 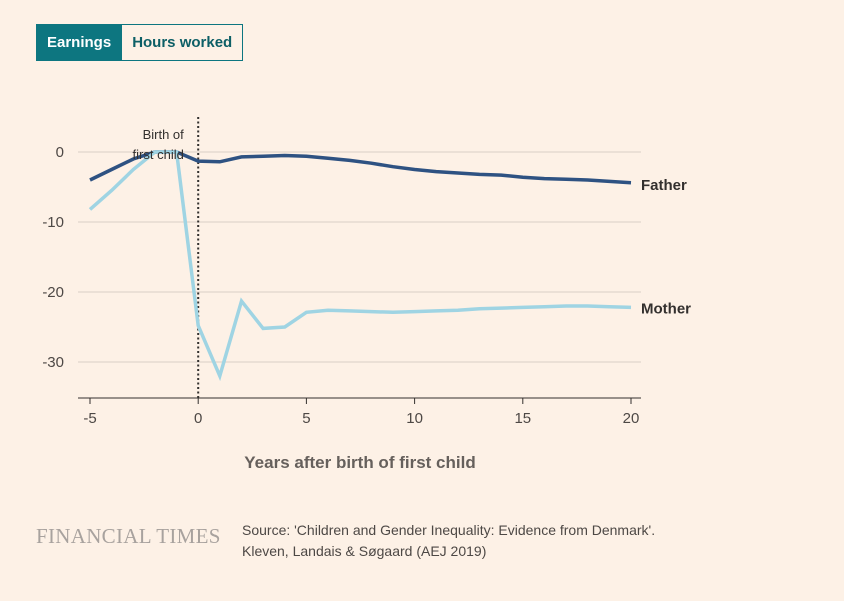 What do you see at coordinates (666, 308) in the screenshot?
I see `series-label-mother: Mother` at bounding box center [666, 308].